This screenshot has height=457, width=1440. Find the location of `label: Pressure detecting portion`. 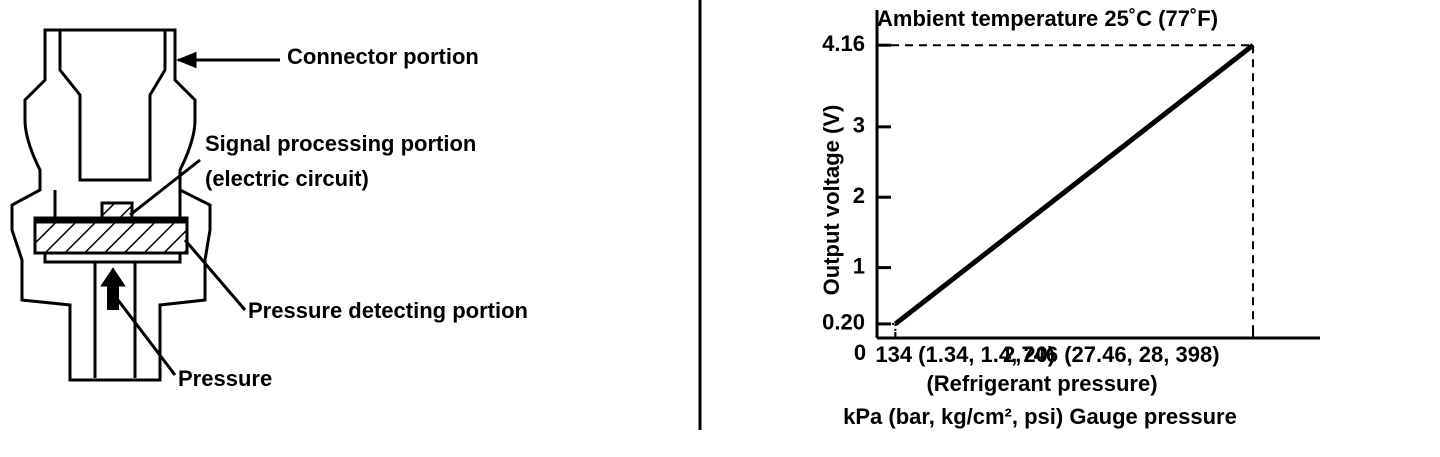

label: Pressure detecting portion is located at coordinates (388, 310).